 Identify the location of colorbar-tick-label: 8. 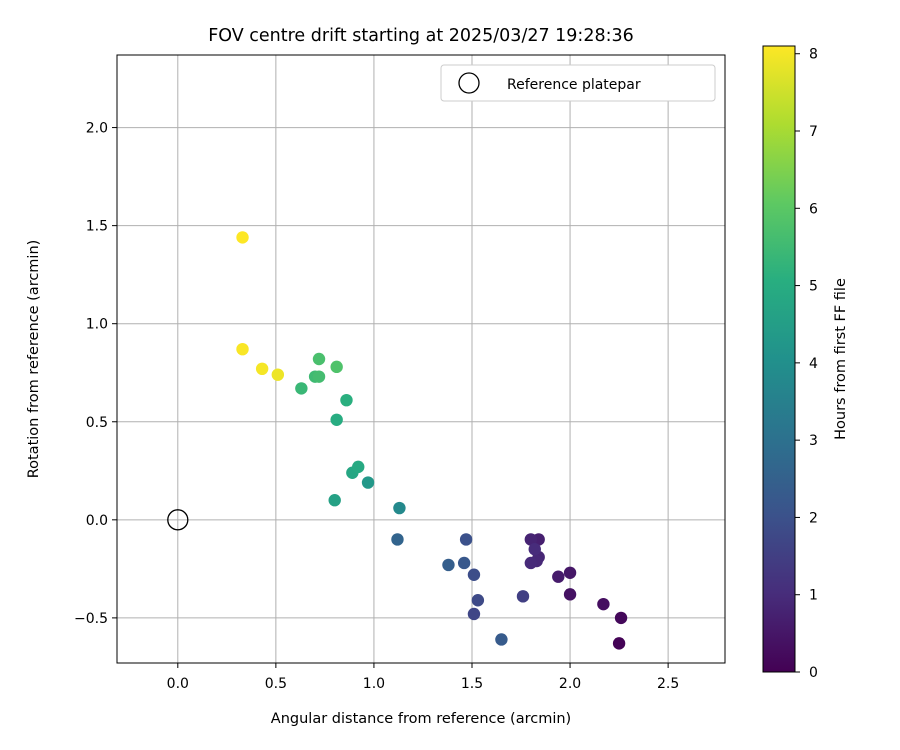
(813, 55).